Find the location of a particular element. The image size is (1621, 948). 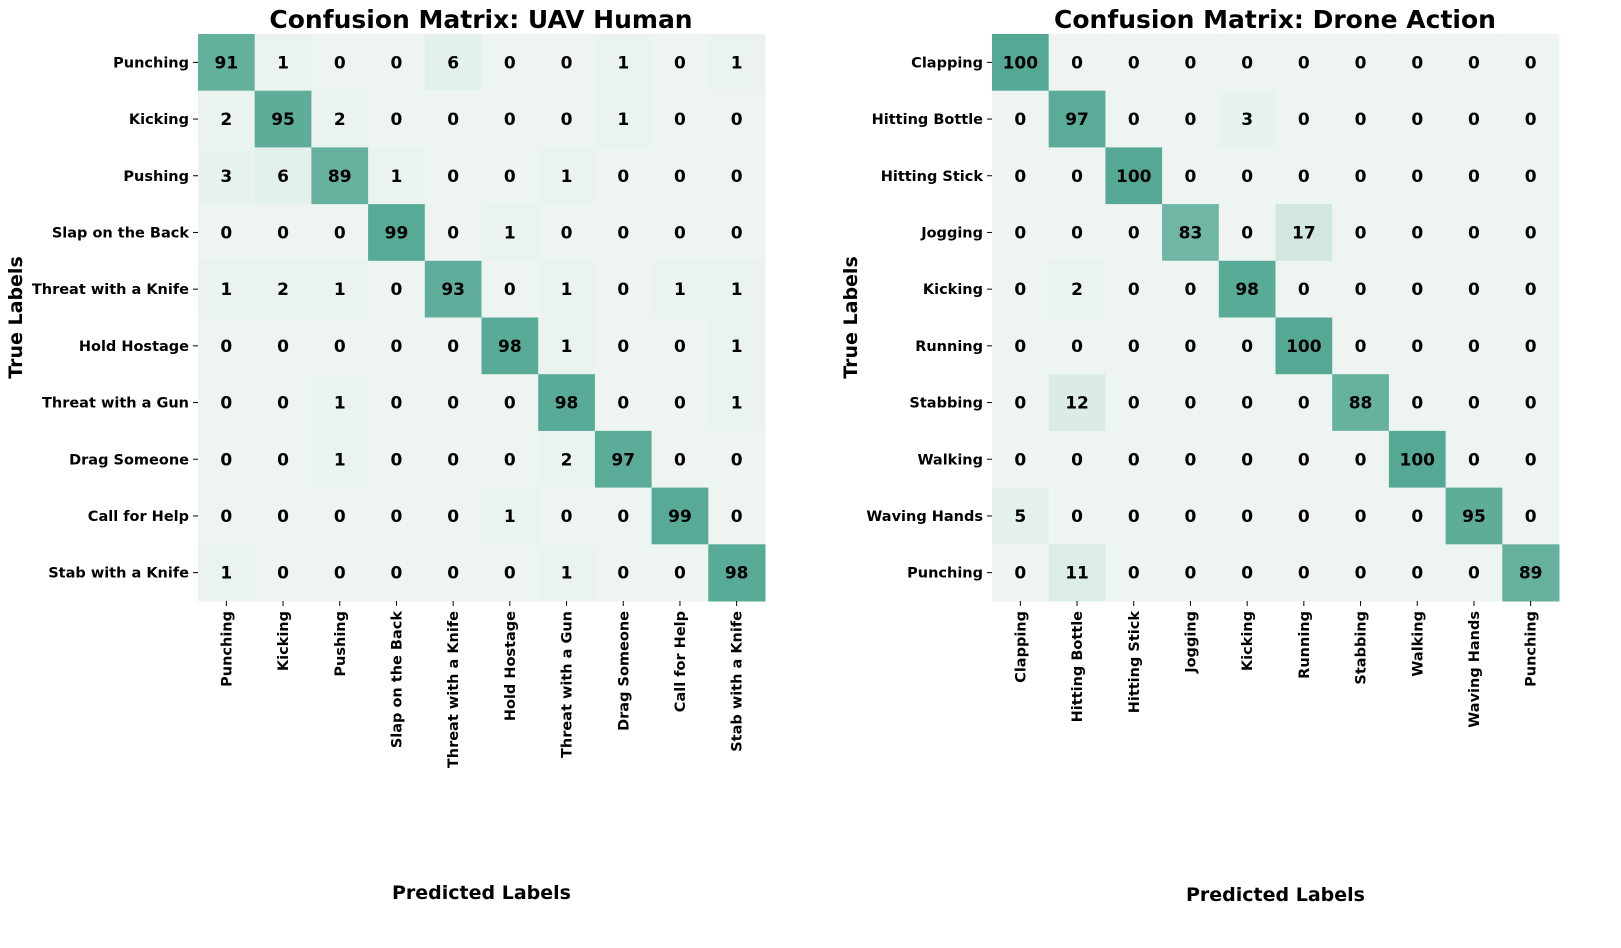

y-tick-label: Threat with a Gun is located at coordinates (115, 404).